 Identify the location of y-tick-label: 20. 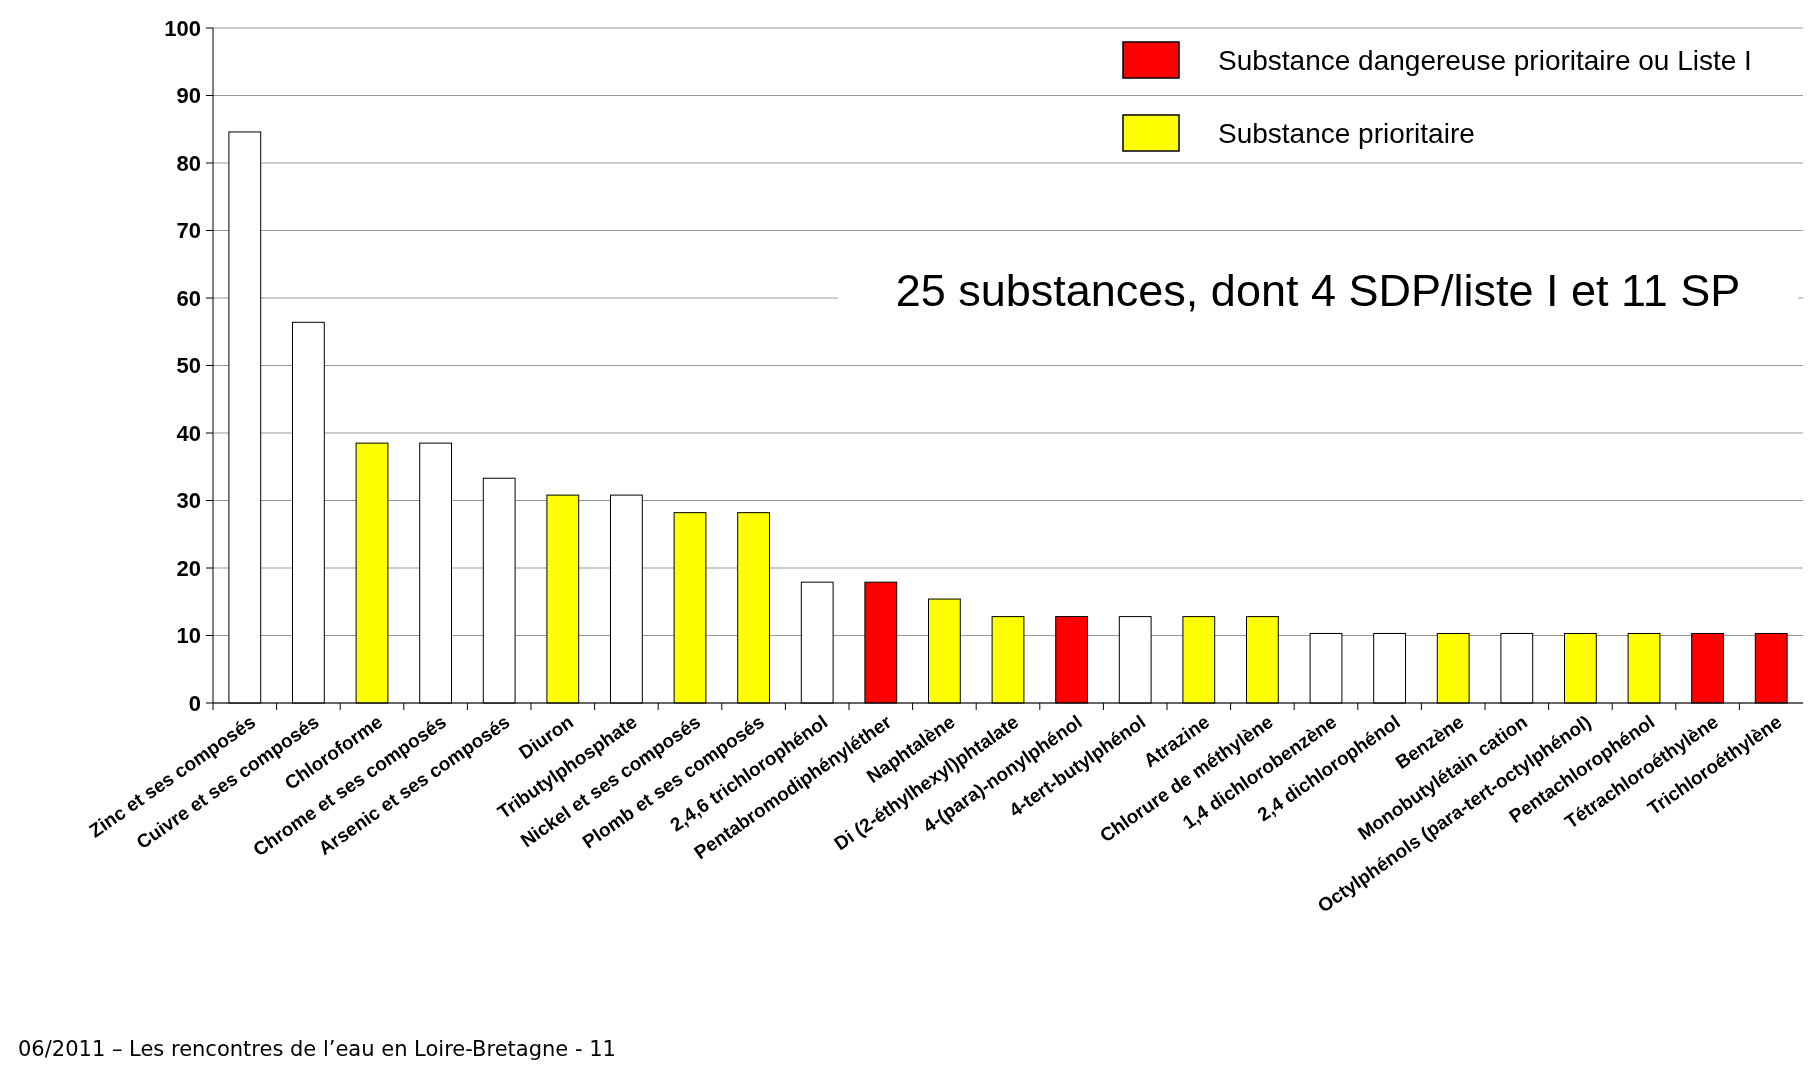
(188, 568).